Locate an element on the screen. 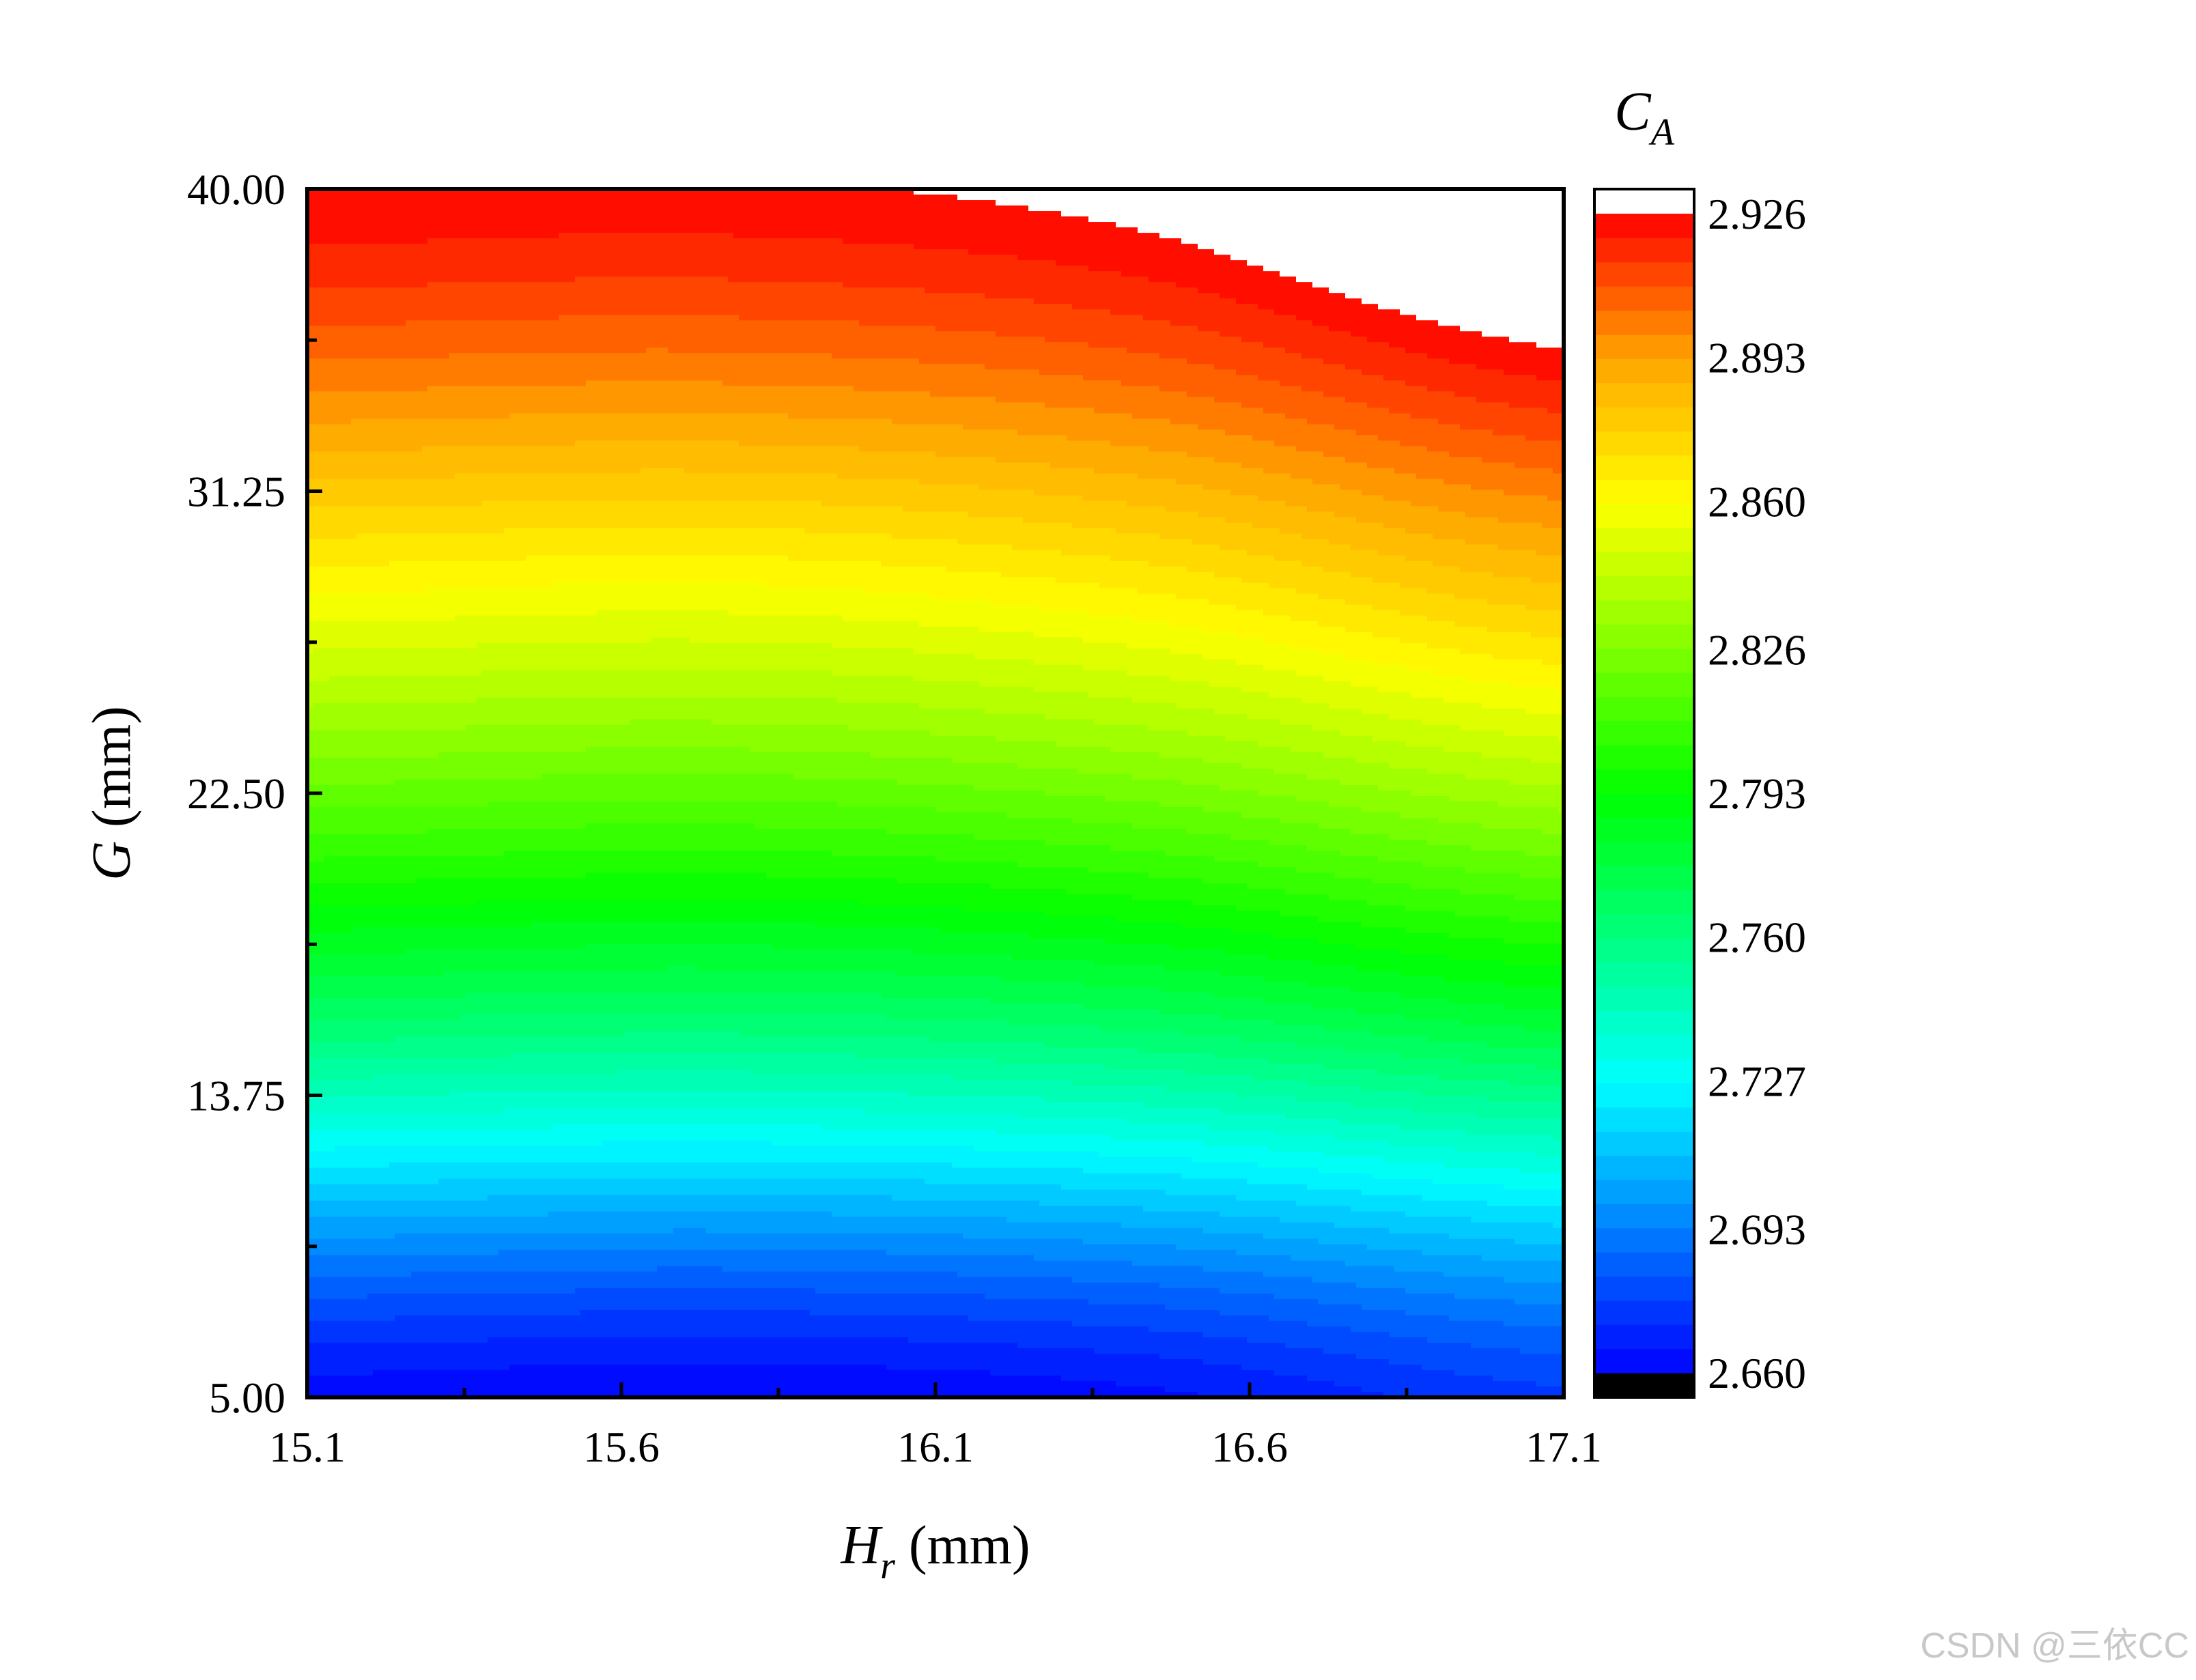 This screenshot has width=2196, height=1680. y-tick-label: 22.50 is located at coordinates (236, 793).